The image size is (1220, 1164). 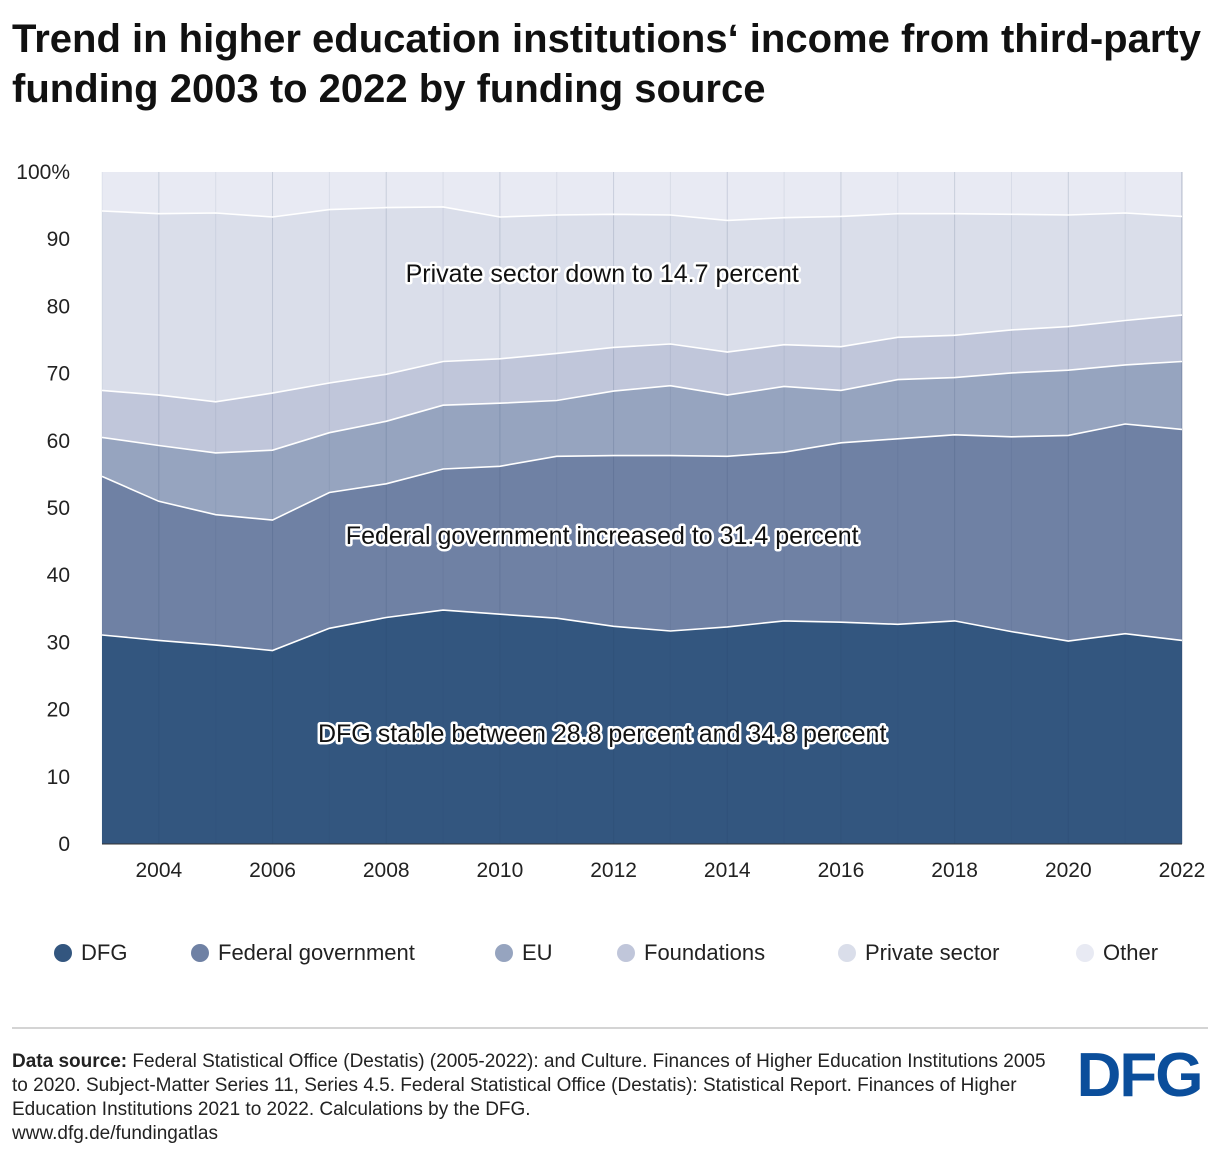 I want to click on y-tick-label: 80, so click(x=58, y=306).